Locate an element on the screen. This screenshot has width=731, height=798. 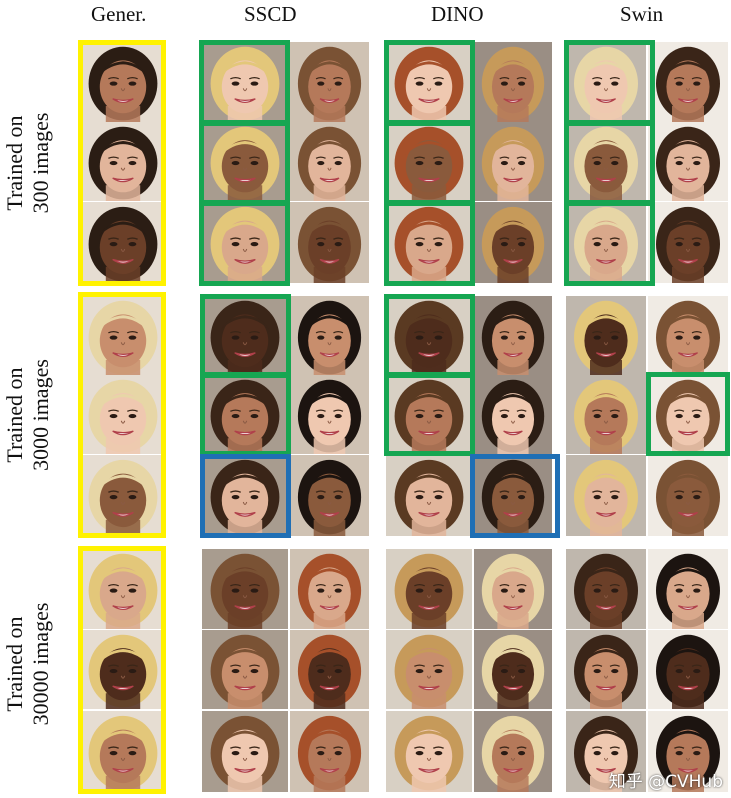
row-label-30000-line2: 30000 images is located at coordinates (40, 664).